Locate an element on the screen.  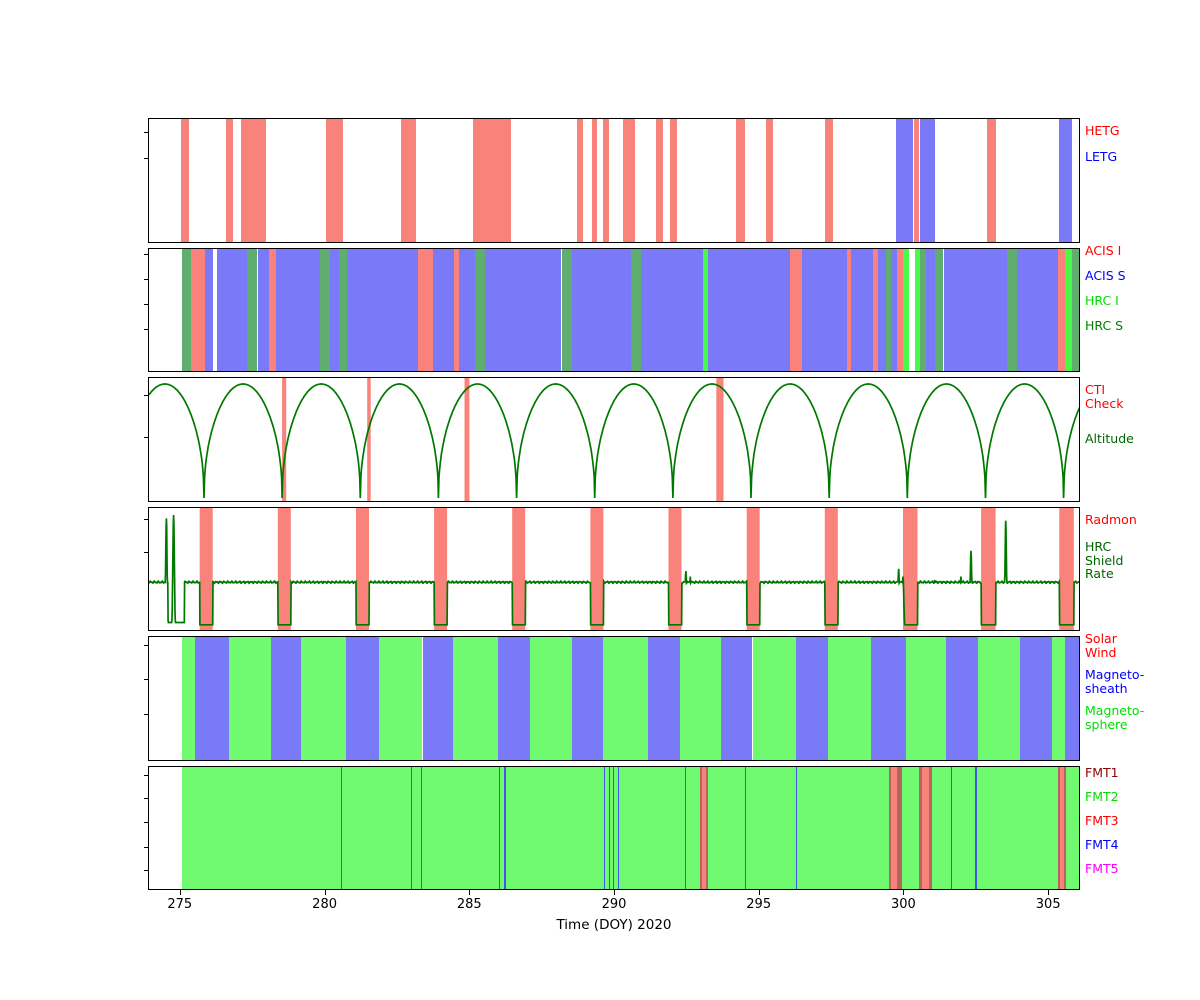
legend-acis-s: ACIS S is located at coordinates (1105, 275).